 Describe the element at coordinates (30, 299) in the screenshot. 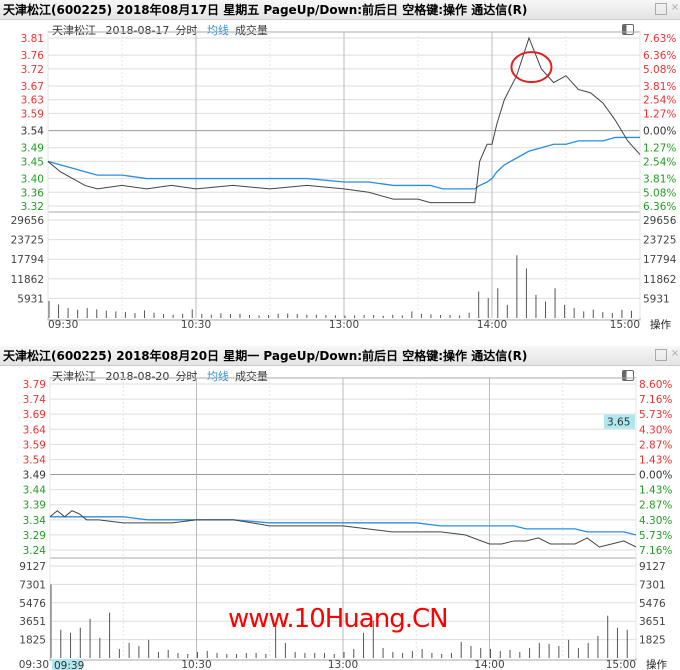

I see `volume-tick-label: 5931` at that location.